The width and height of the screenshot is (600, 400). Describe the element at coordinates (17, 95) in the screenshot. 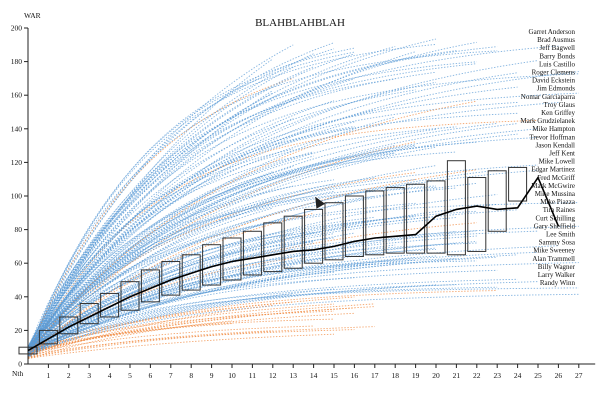

I see `y-tick-label: 160` at that location.